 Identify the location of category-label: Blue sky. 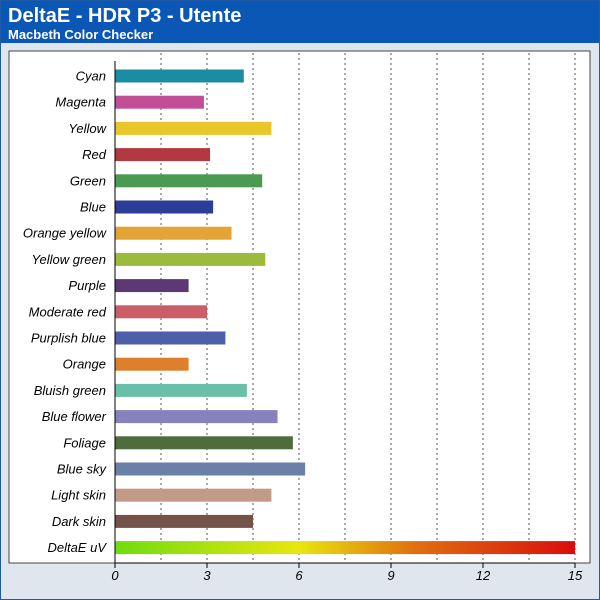
(82, 469).